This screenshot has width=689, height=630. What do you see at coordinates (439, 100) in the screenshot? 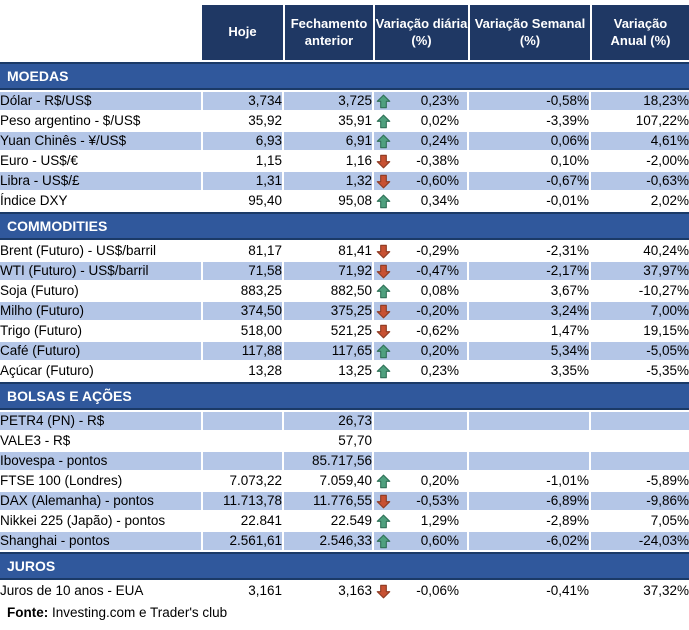
I see `variacao-diaria-value: 0,23%` at bounding box center [439, 100].